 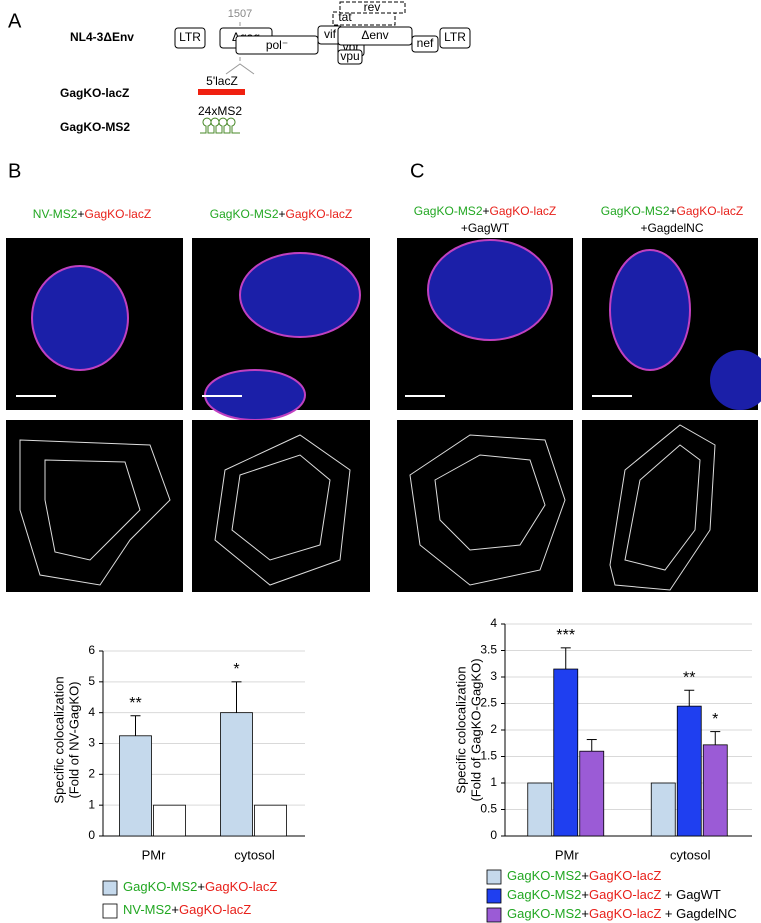 What do you see at coordinates (220, 111) in the screenshot?
I see `insert-label: 24xMS2` at bounding box center [220, 111].